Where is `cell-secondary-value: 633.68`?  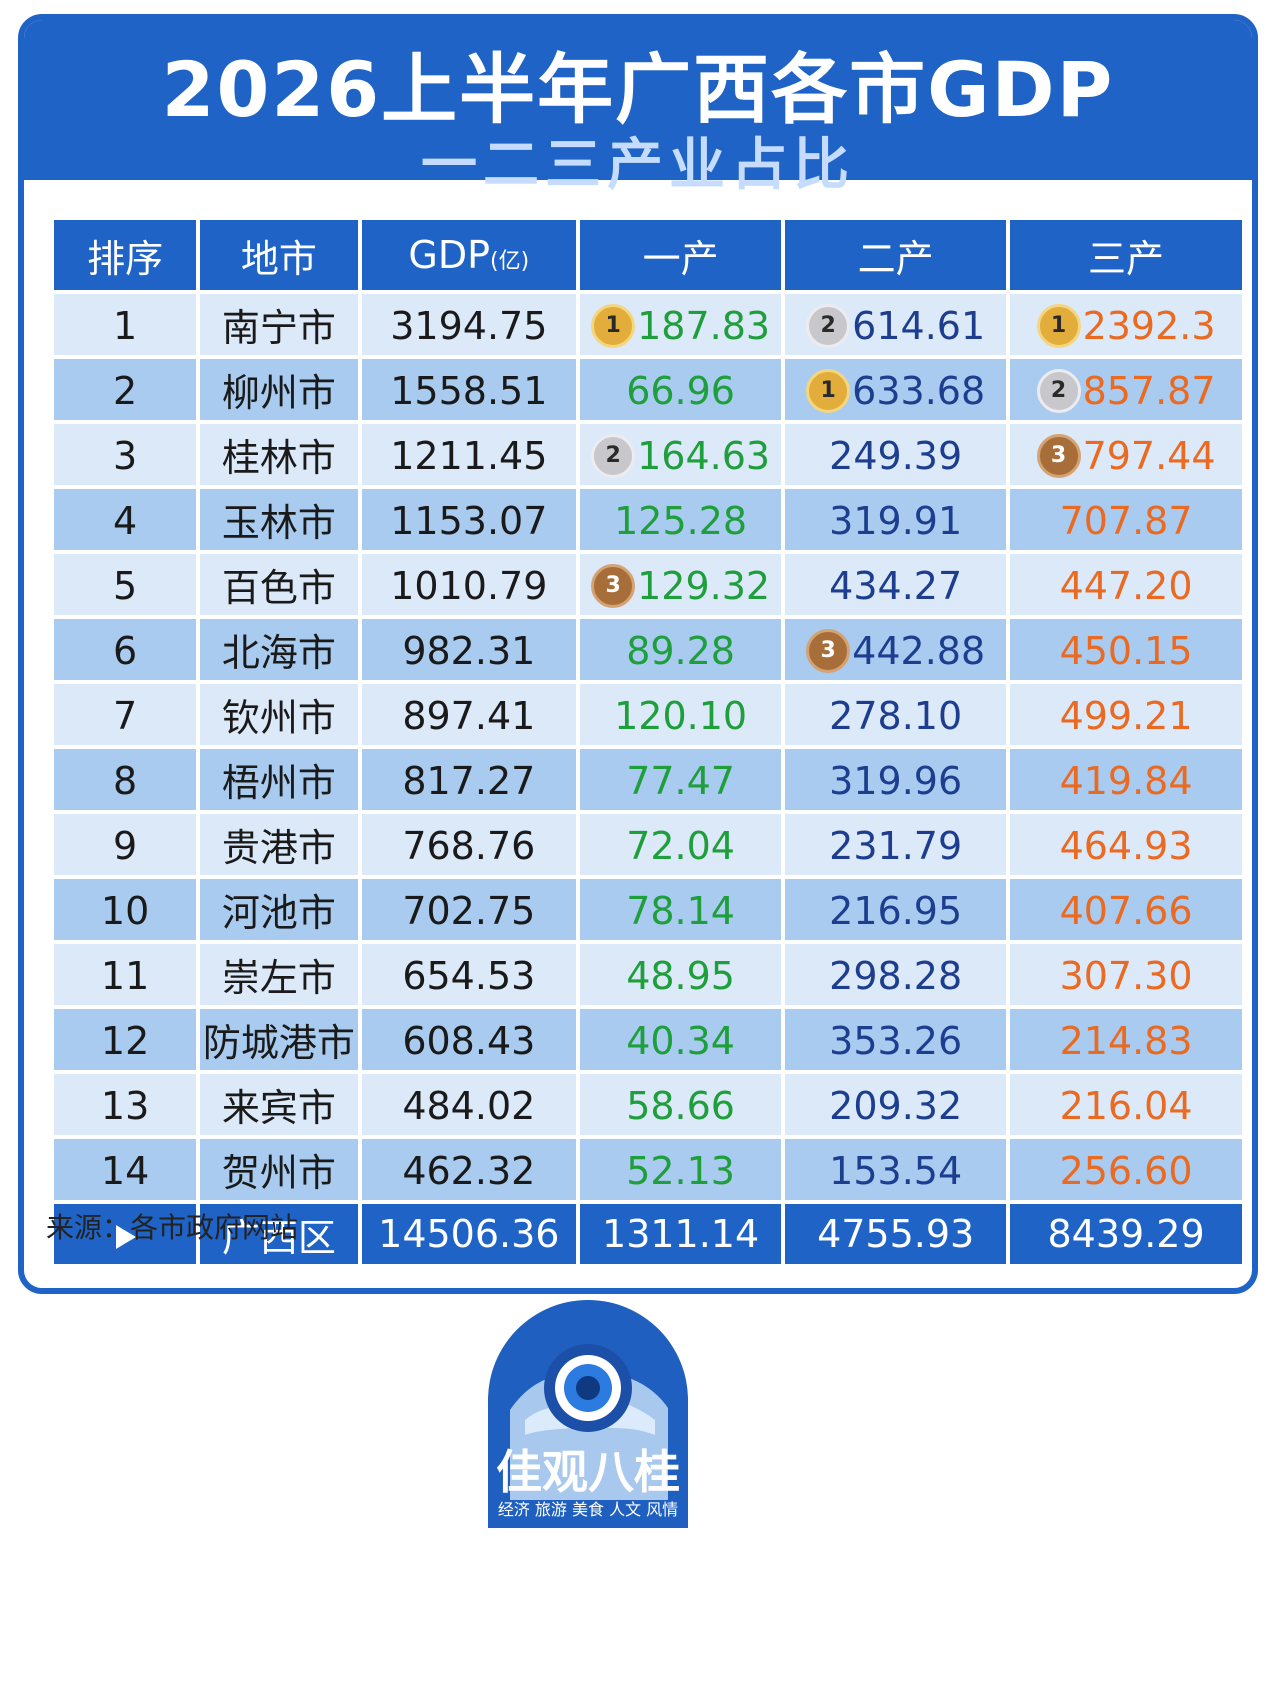
cell-secondary-value: 633.68 is located at coordinates (919, 390).